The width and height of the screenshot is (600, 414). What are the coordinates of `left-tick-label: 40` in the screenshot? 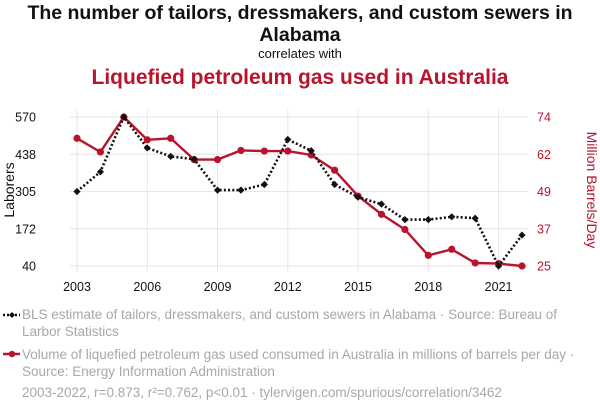 It's located at (29, 267).